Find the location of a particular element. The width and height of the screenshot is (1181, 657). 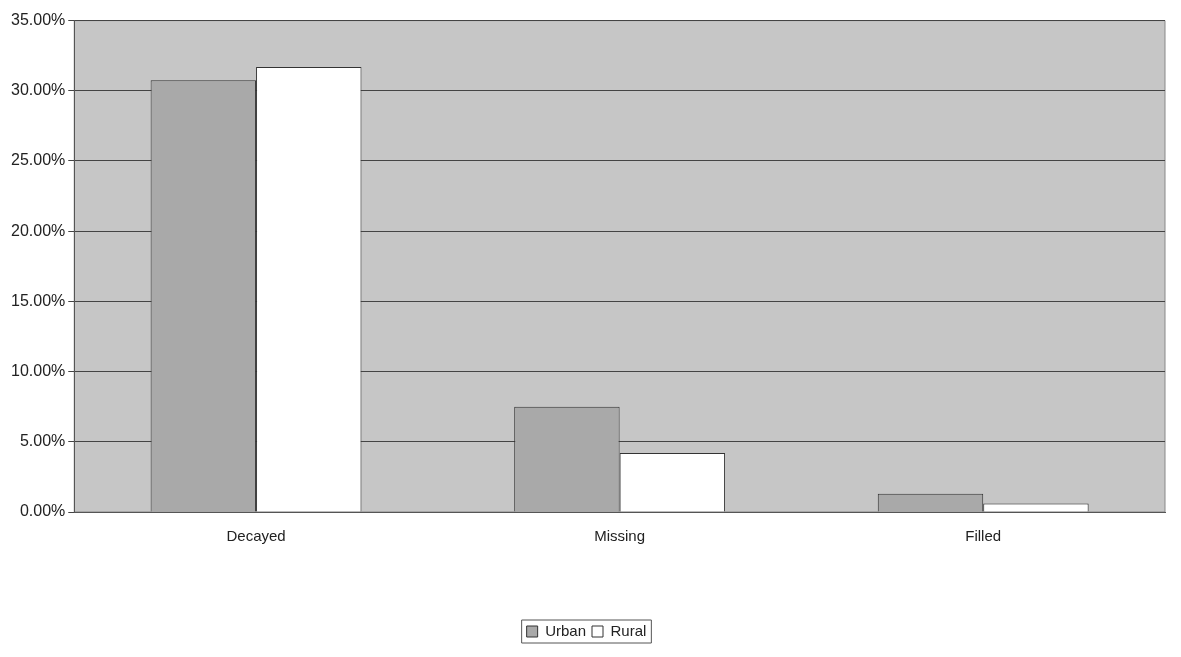

y-tick-label: 15.00% is located at coordinates (38, 300).